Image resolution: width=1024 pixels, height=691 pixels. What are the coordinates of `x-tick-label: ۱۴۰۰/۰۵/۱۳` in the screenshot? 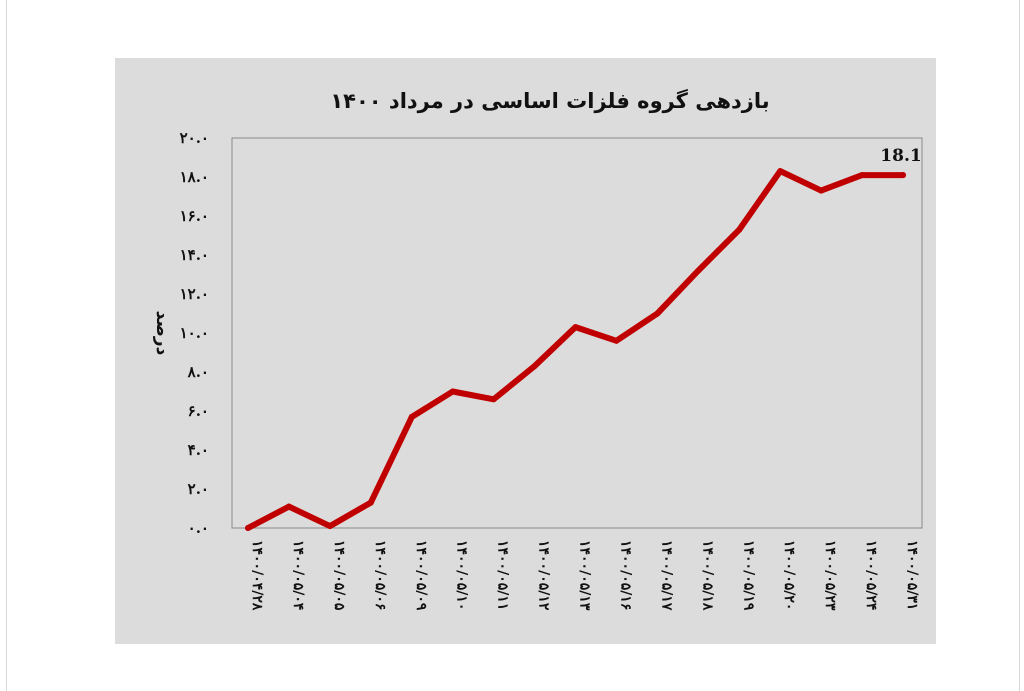 It's located at (585, 575).